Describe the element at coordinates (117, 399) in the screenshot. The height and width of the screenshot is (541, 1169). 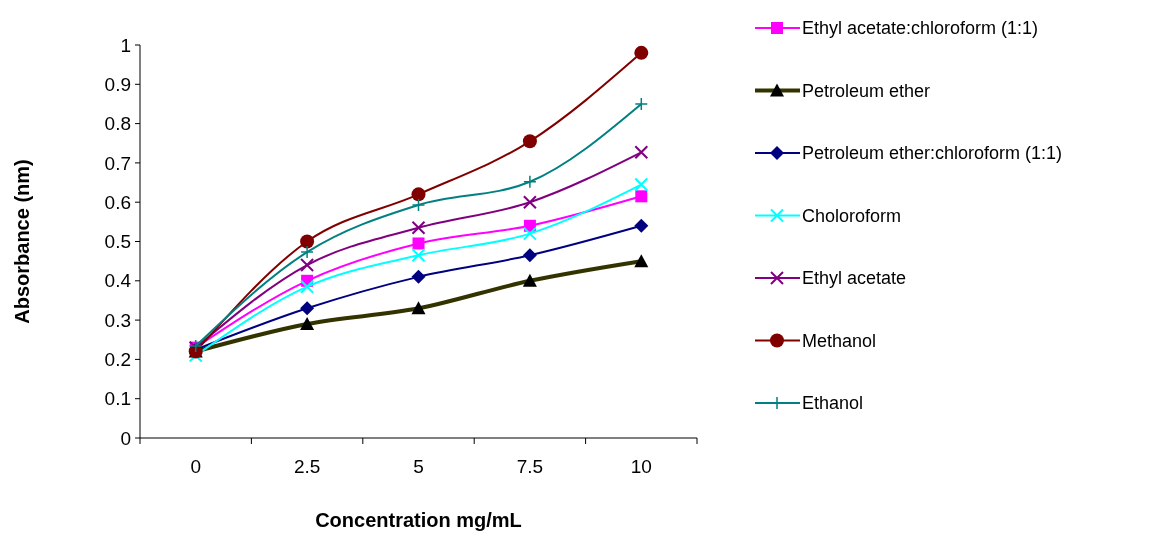
I see `y-tick-label: 0.1` at that location.